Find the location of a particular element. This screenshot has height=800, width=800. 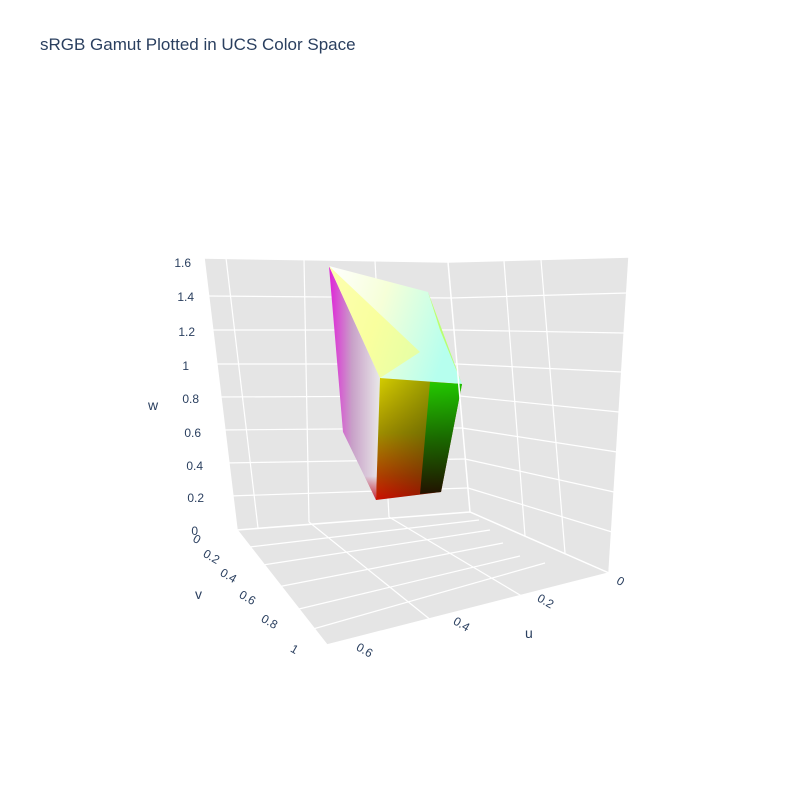

back-wall-right is located at coordinates (538, 415).